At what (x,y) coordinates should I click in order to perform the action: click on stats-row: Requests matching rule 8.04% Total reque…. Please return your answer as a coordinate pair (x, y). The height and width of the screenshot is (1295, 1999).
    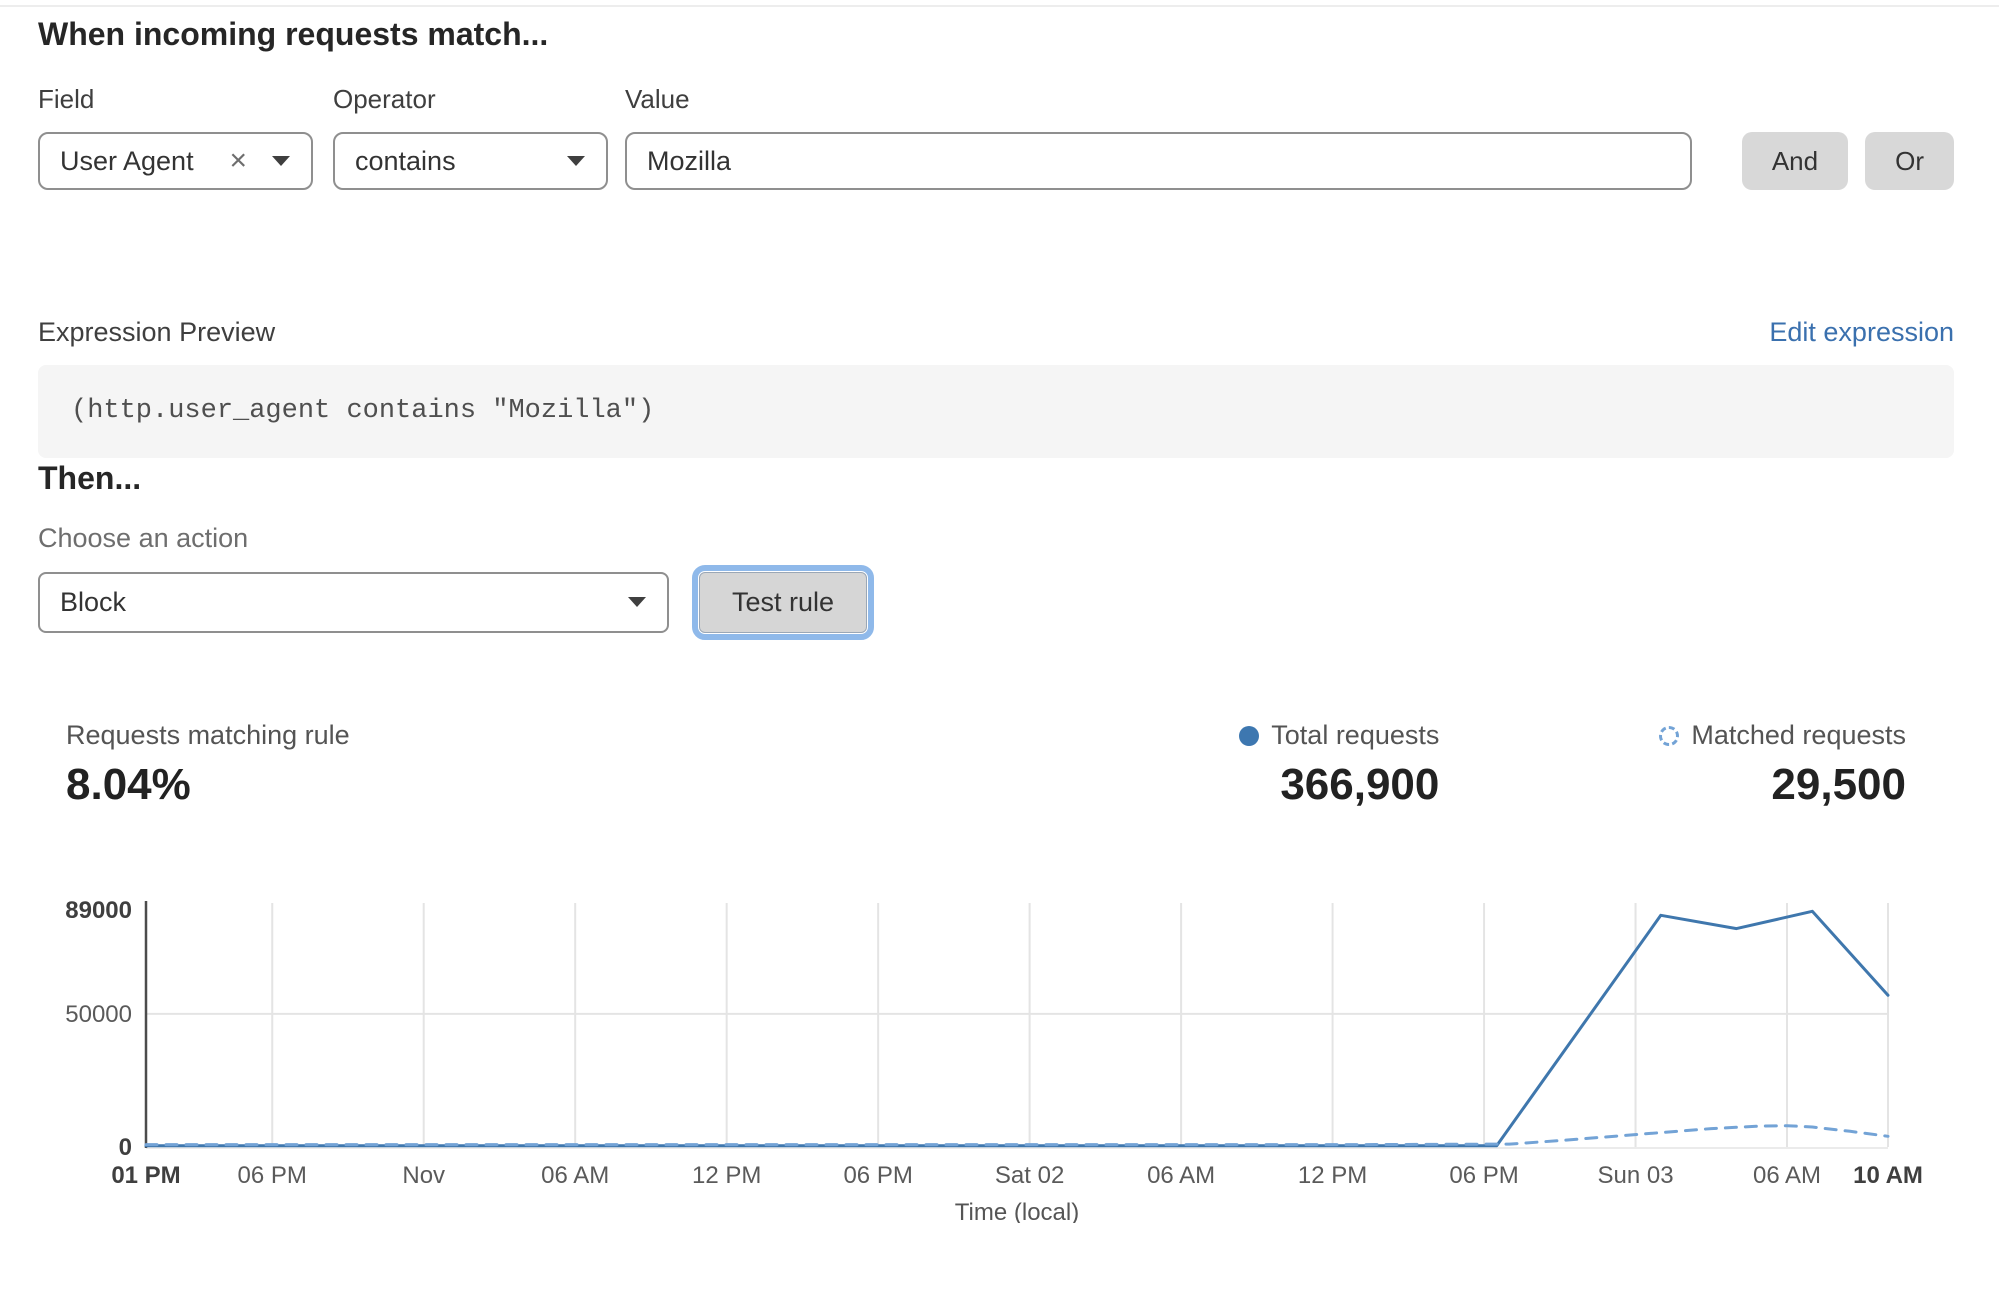
    Looking at the image, I should click on (996, 764).